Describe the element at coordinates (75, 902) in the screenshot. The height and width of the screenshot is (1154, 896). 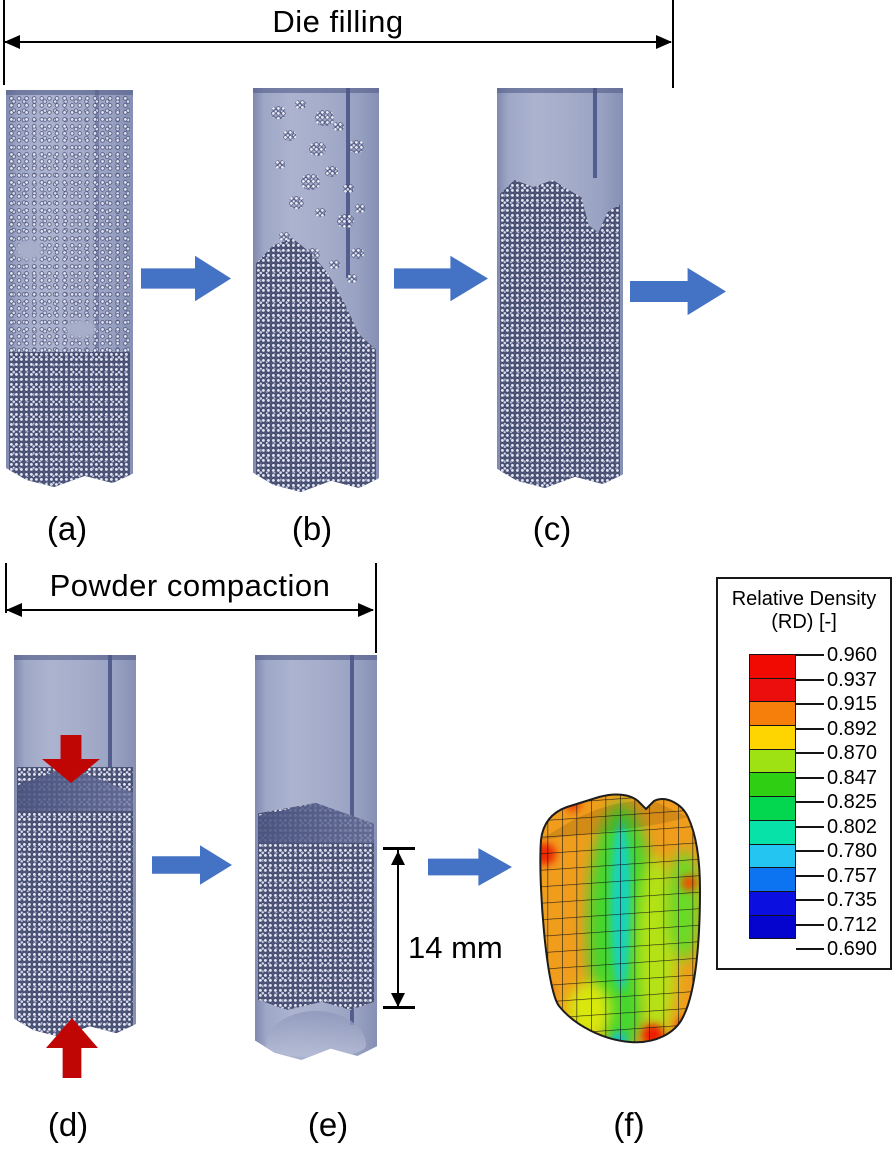
I see `compacting-powder` at that location.